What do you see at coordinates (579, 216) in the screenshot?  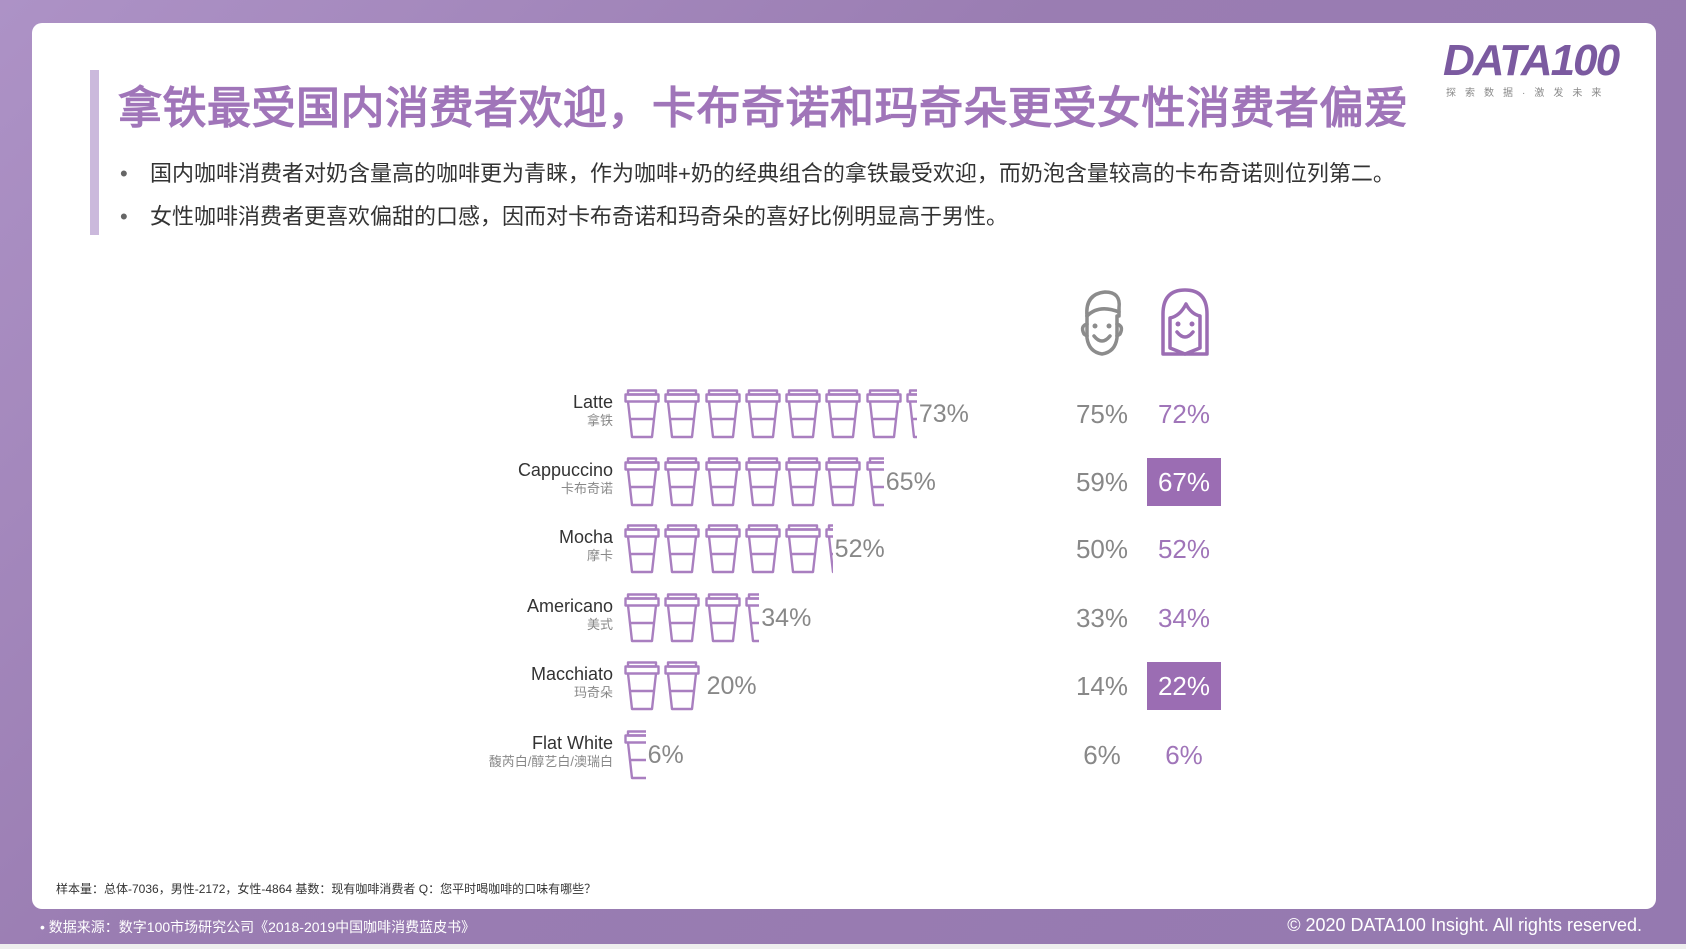 I see `bullet-text: 女性咖啡消费者更喜欢偏甜的口感，因而对卡布奇诺和玛奇朵的喜好比例明显高于男性。` at bounding box center [579, 216].